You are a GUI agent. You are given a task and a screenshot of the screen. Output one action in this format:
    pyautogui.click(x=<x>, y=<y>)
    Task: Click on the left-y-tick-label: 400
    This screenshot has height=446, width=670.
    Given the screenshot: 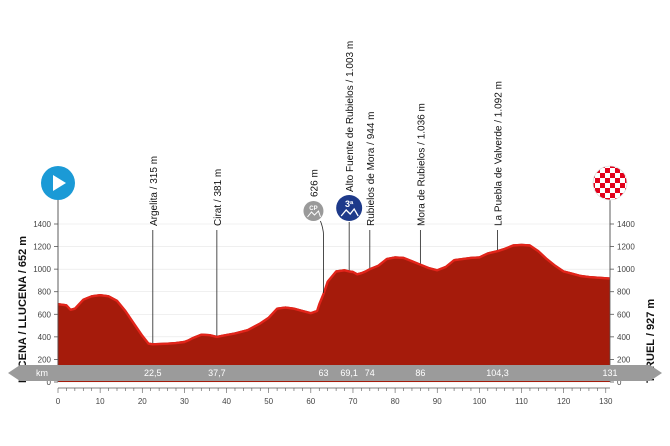 What is the action you would take?
    pyautogui.click(x=45, y=337)
    